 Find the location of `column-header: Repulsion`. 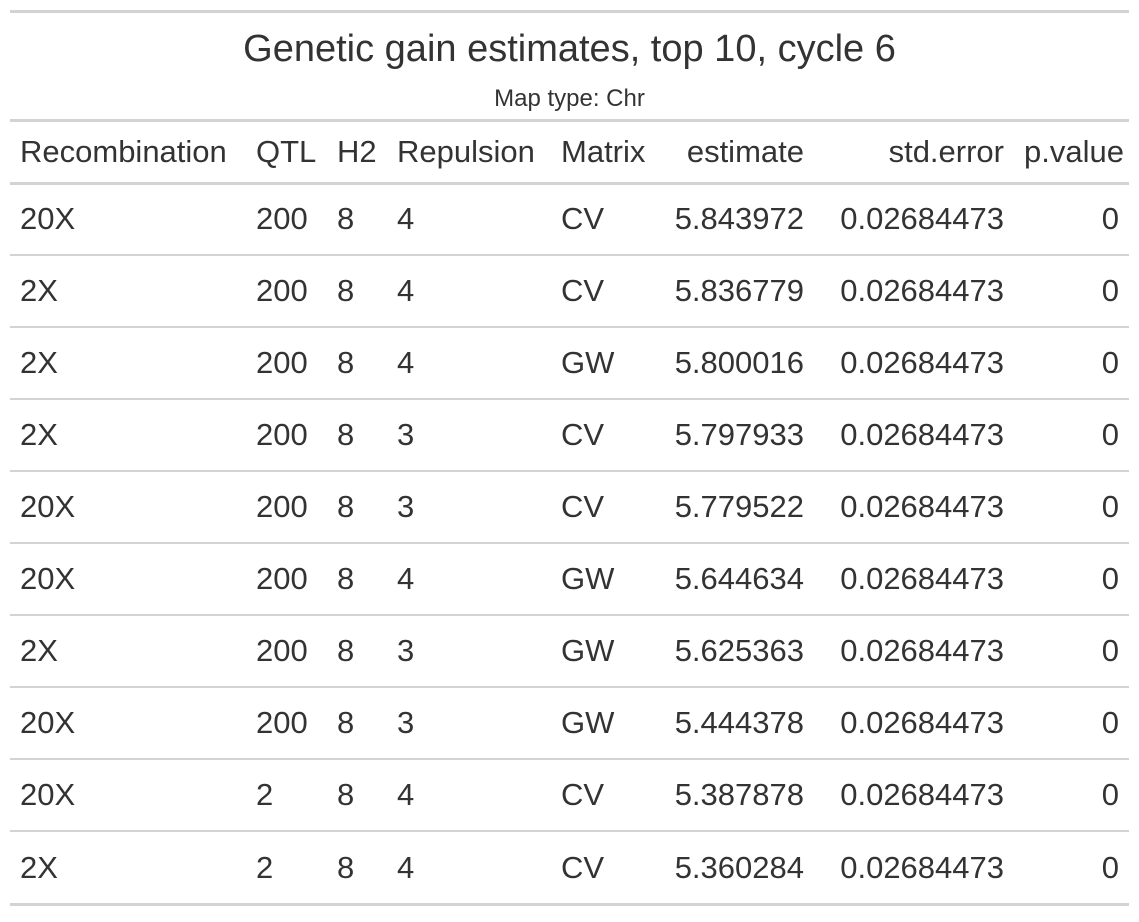

column-header: Repulsion is located at coordinates (466, 151).